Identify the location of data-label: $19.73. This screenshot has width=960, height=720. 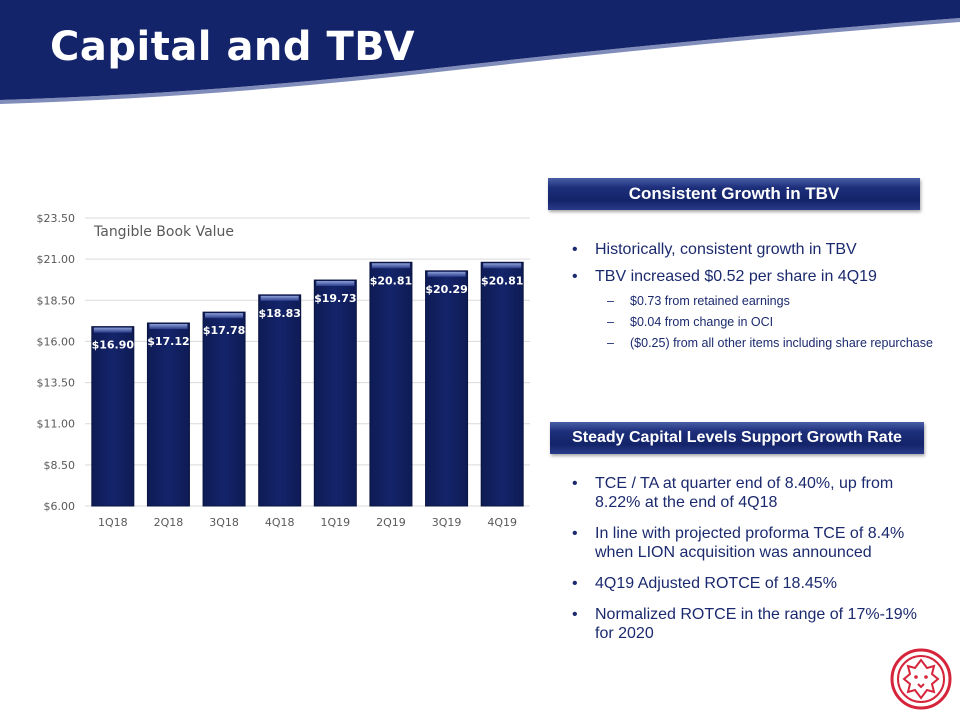
(335, 298).